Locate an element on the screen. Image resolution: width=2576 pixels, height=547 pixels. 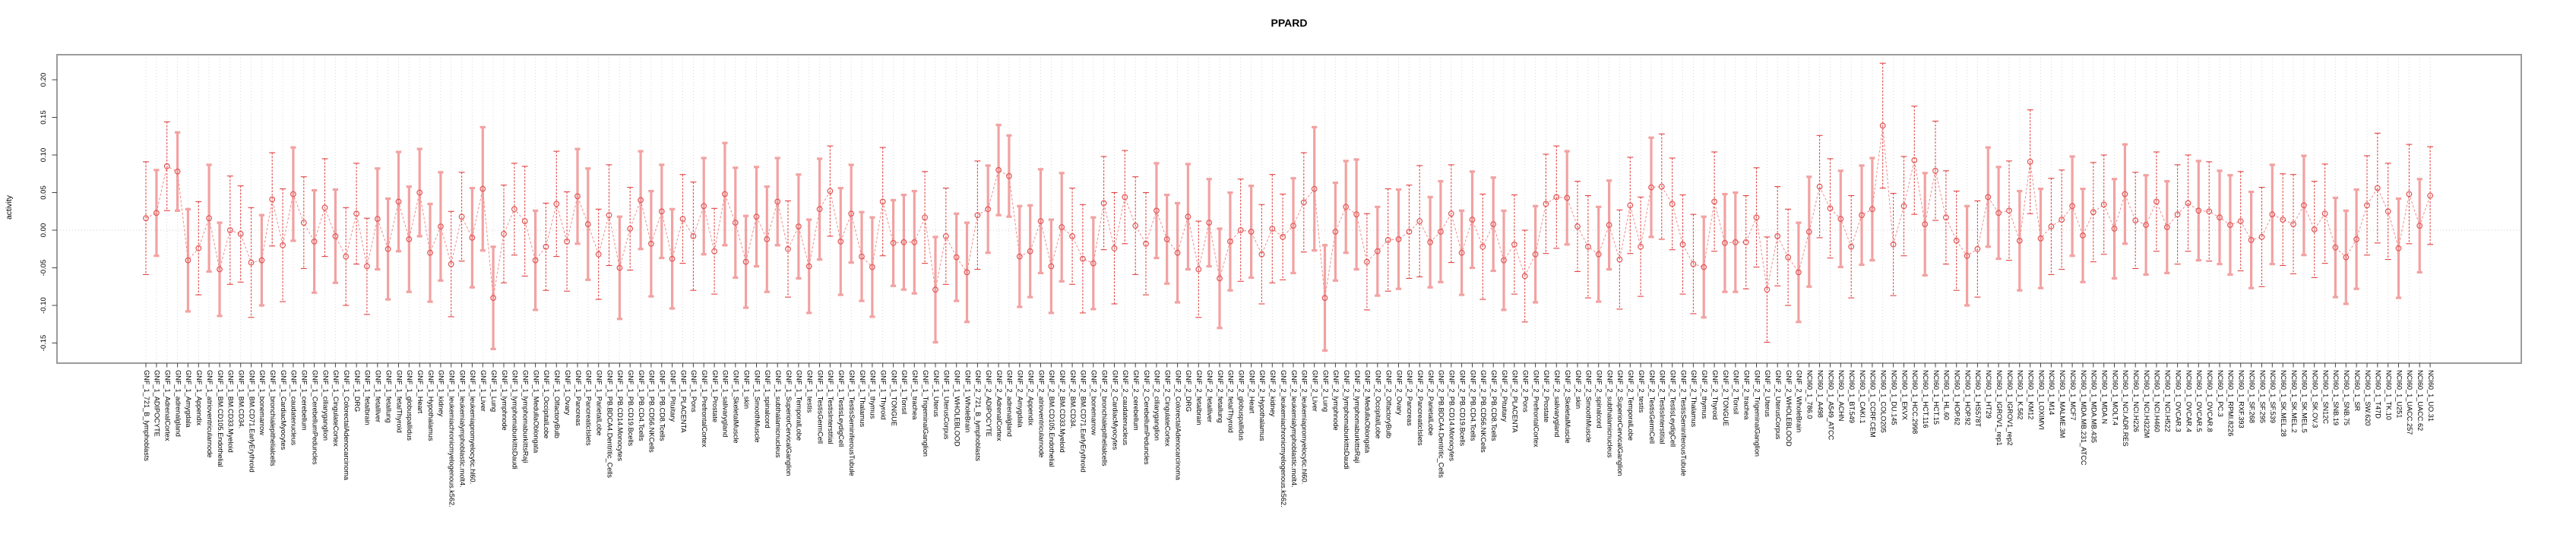
x-tick-label: GNF_2_fetalThyroid is located at coordinates (1231, 401).